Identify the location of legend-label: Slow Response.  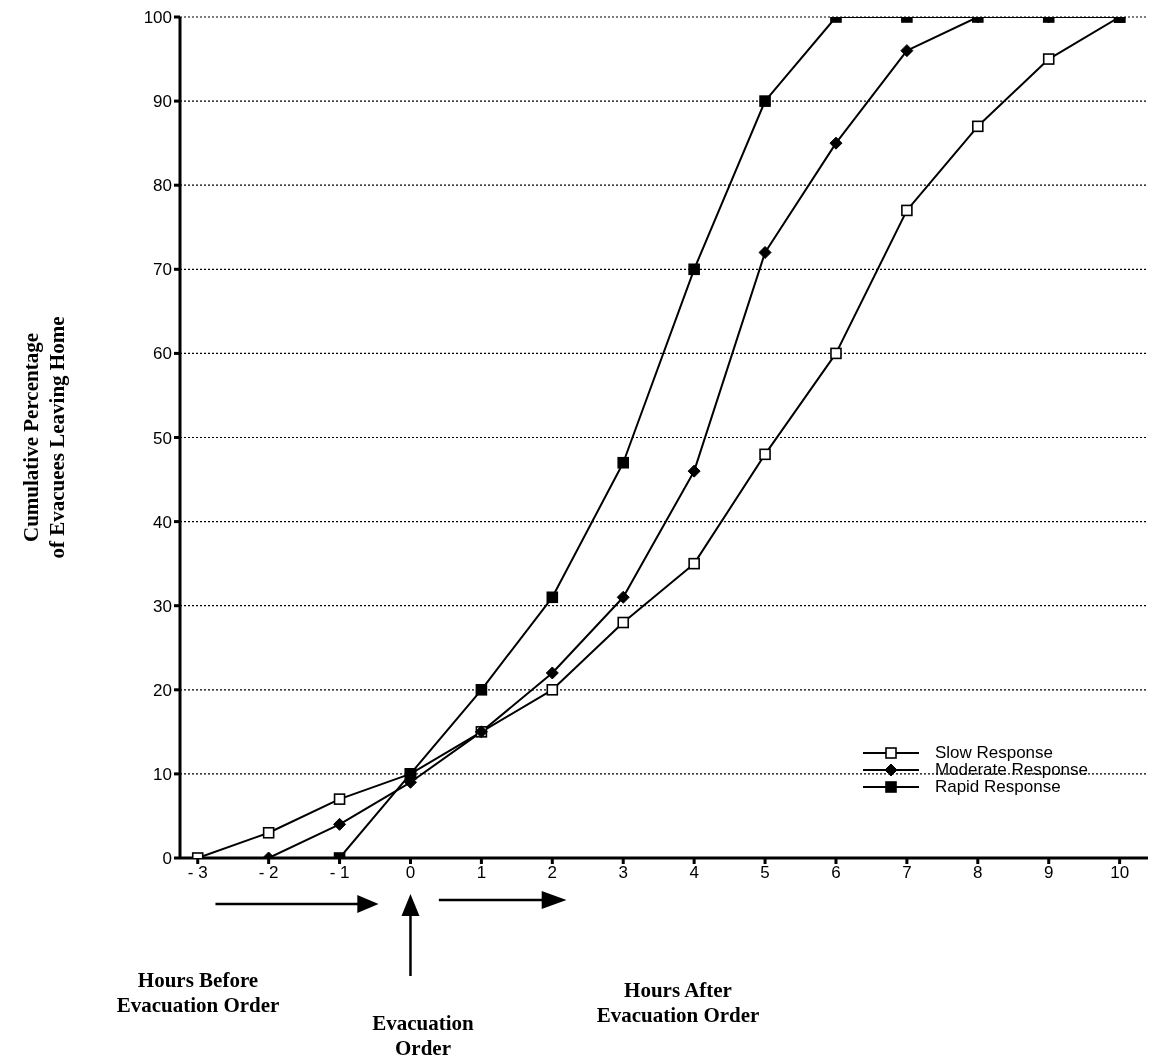
(994, 752).